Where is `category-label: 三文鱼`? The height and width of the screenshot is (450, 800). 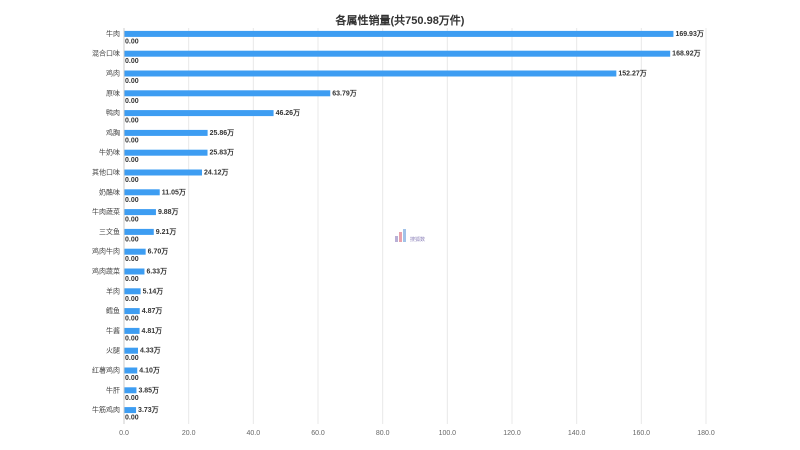
category-label: 三文鱼 is located at coordinates (109, 231).